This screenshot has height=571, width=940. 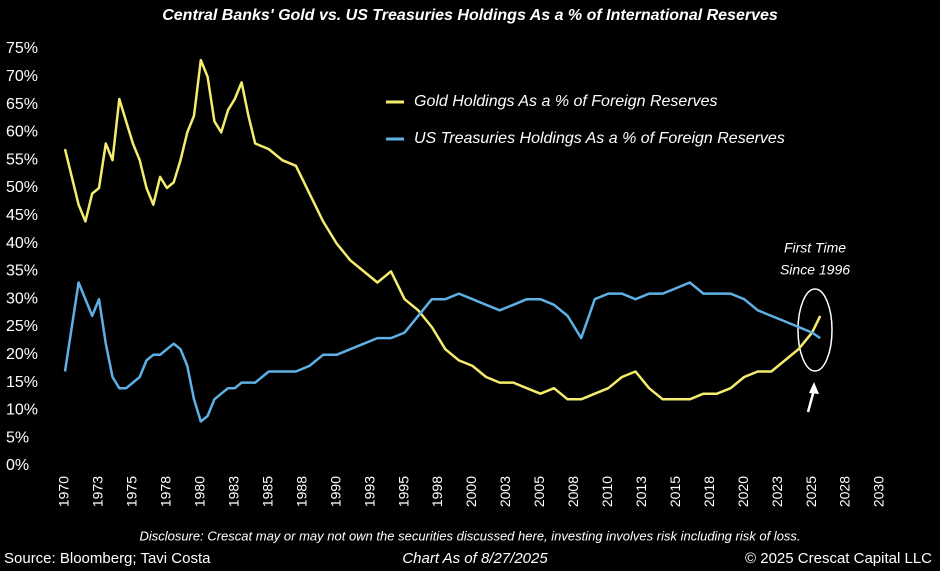 I want to click on x-tick-label: 1975, so click(x=132, y=491).